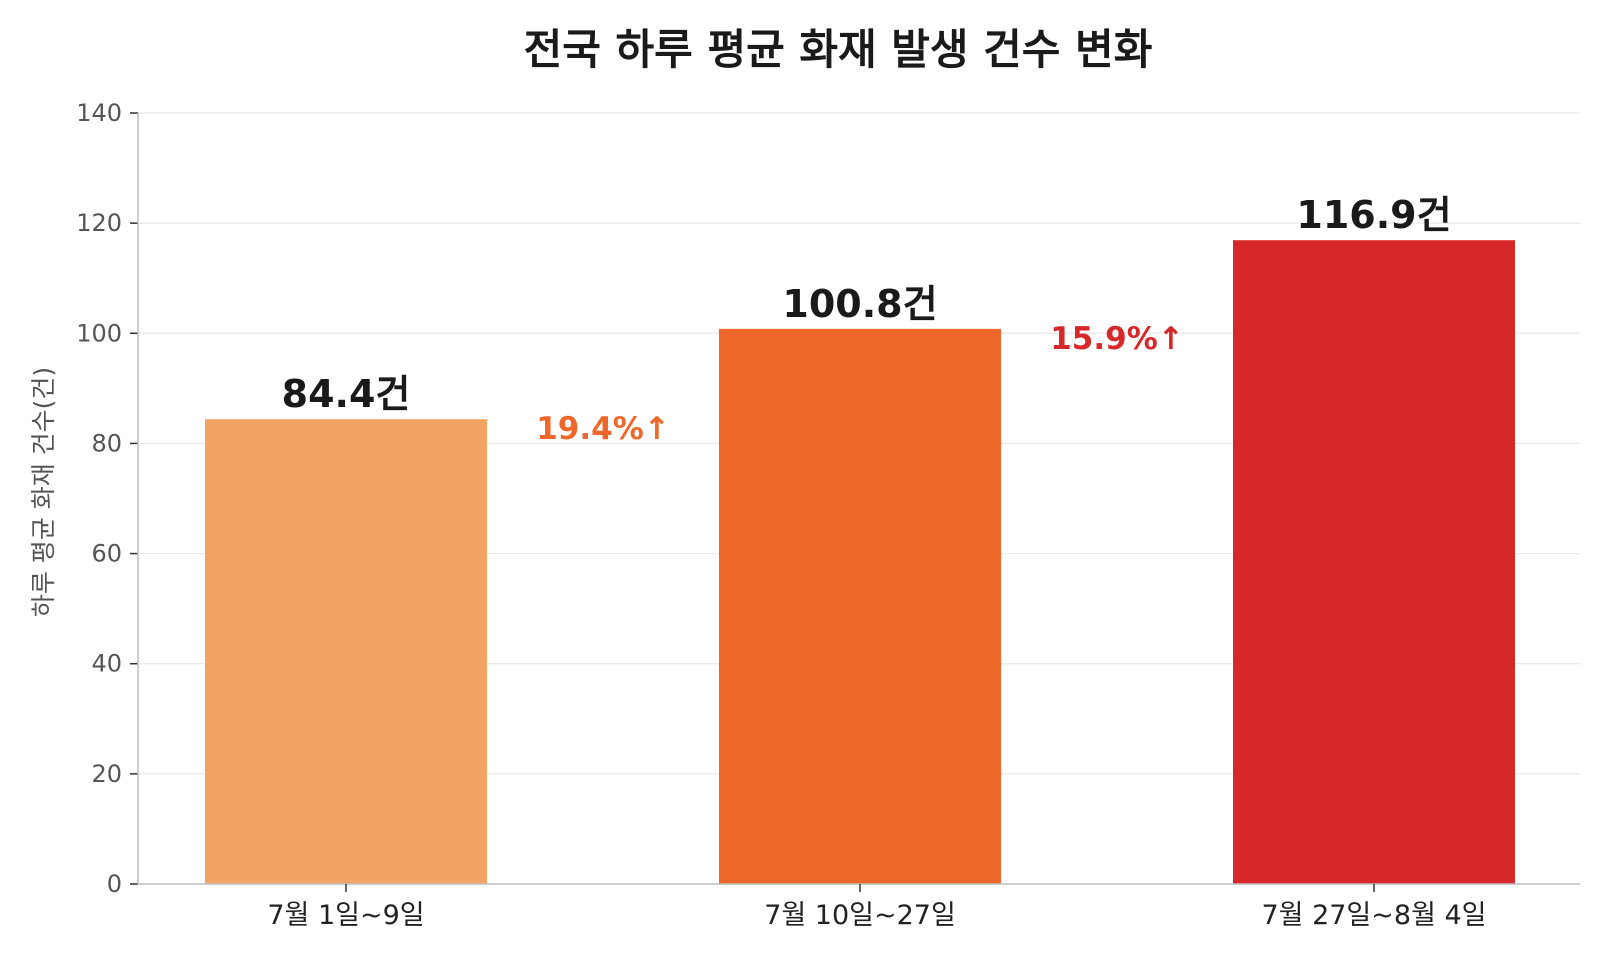  I want to click on value-label: 84.4건, so click(346, 394).